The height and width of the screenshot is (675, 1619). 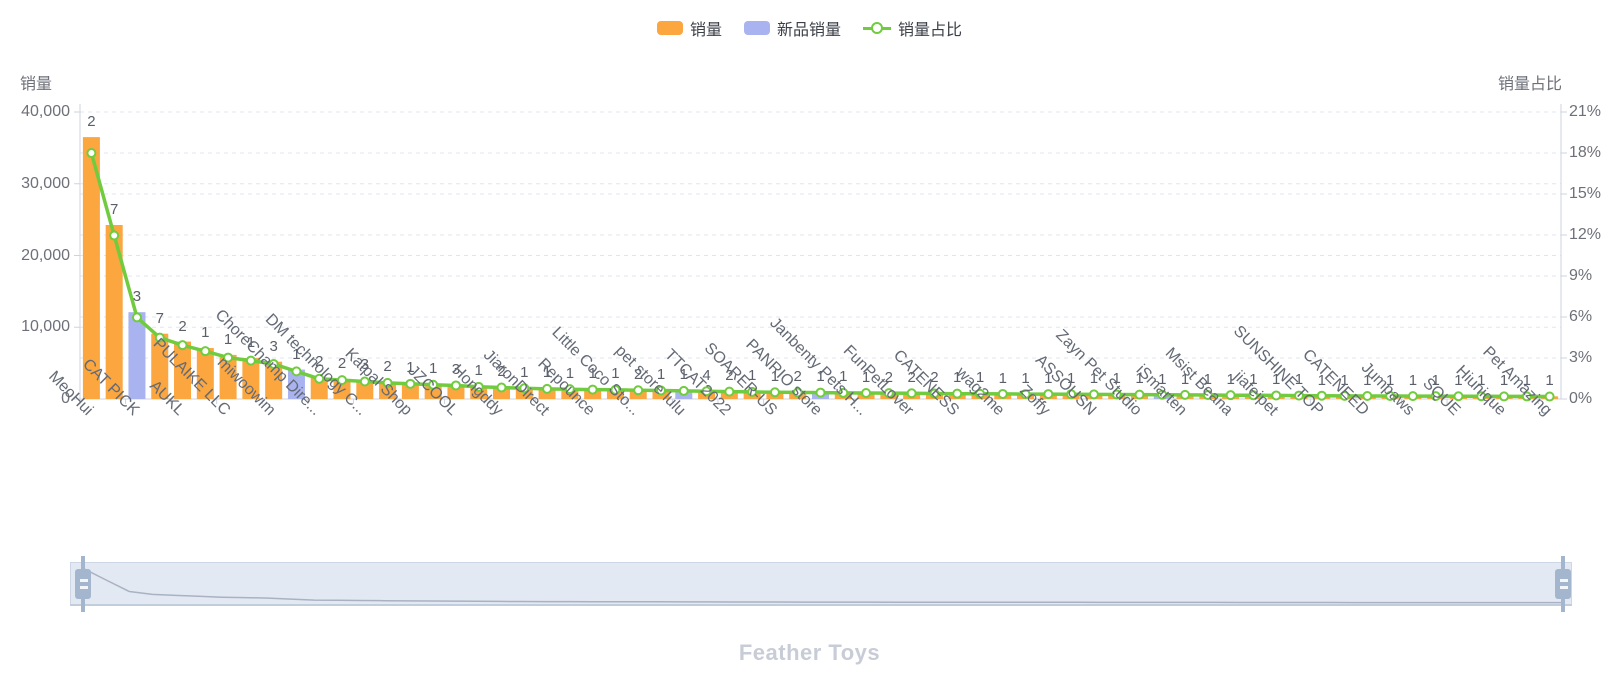 What do you see at coordinates (1581, 316) in the screenshot?
I see `right-axis-tick-label: 6%` at bounding box center [1581, 316].